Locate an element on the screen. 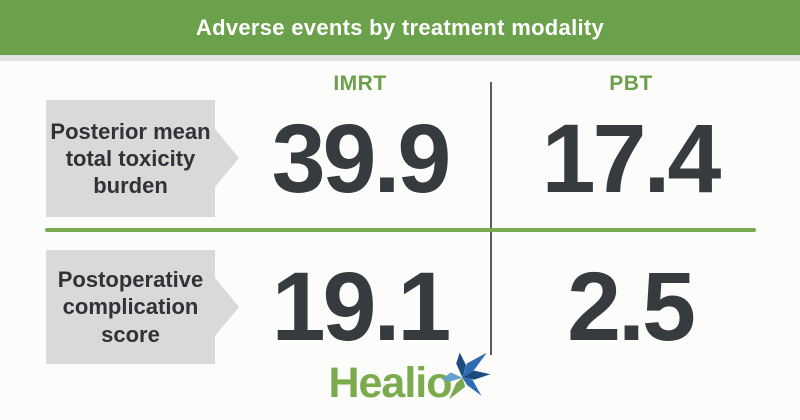 The image size is (800, 420). healio-starburst-icon is located at coordinates (465, 376).